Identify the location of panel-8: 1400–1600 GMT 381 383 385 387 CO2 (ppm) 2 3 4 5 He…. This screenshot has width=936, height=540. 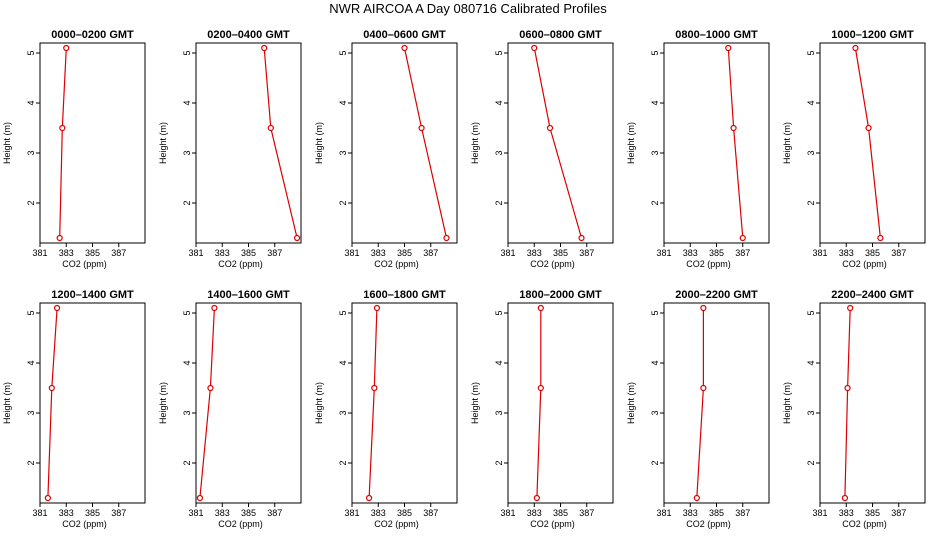
(230, 409).